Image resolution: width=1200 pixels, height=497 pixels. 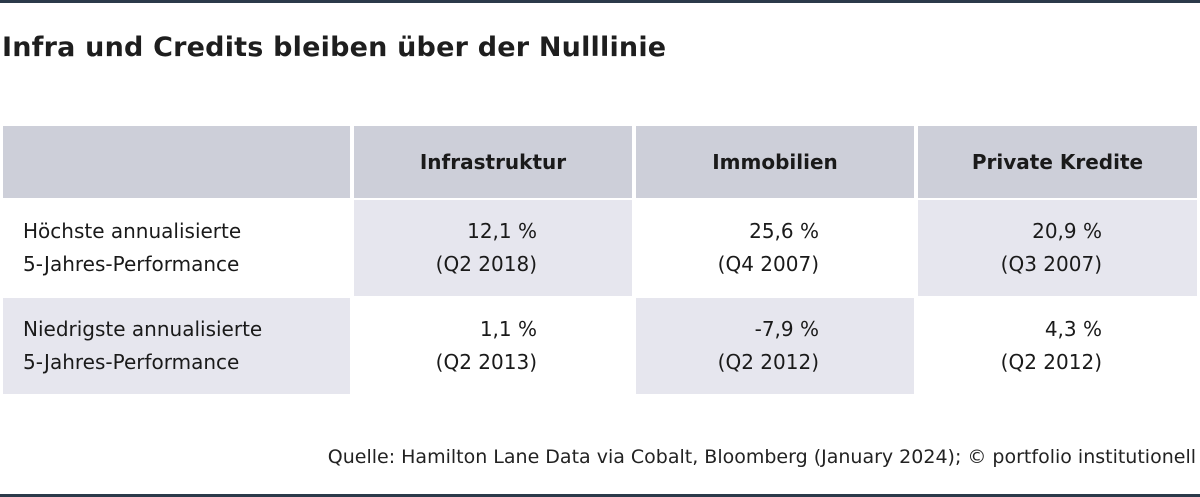 I want to click on row-label-line1: Höchste annualisierte, so click(x=132, y=231).